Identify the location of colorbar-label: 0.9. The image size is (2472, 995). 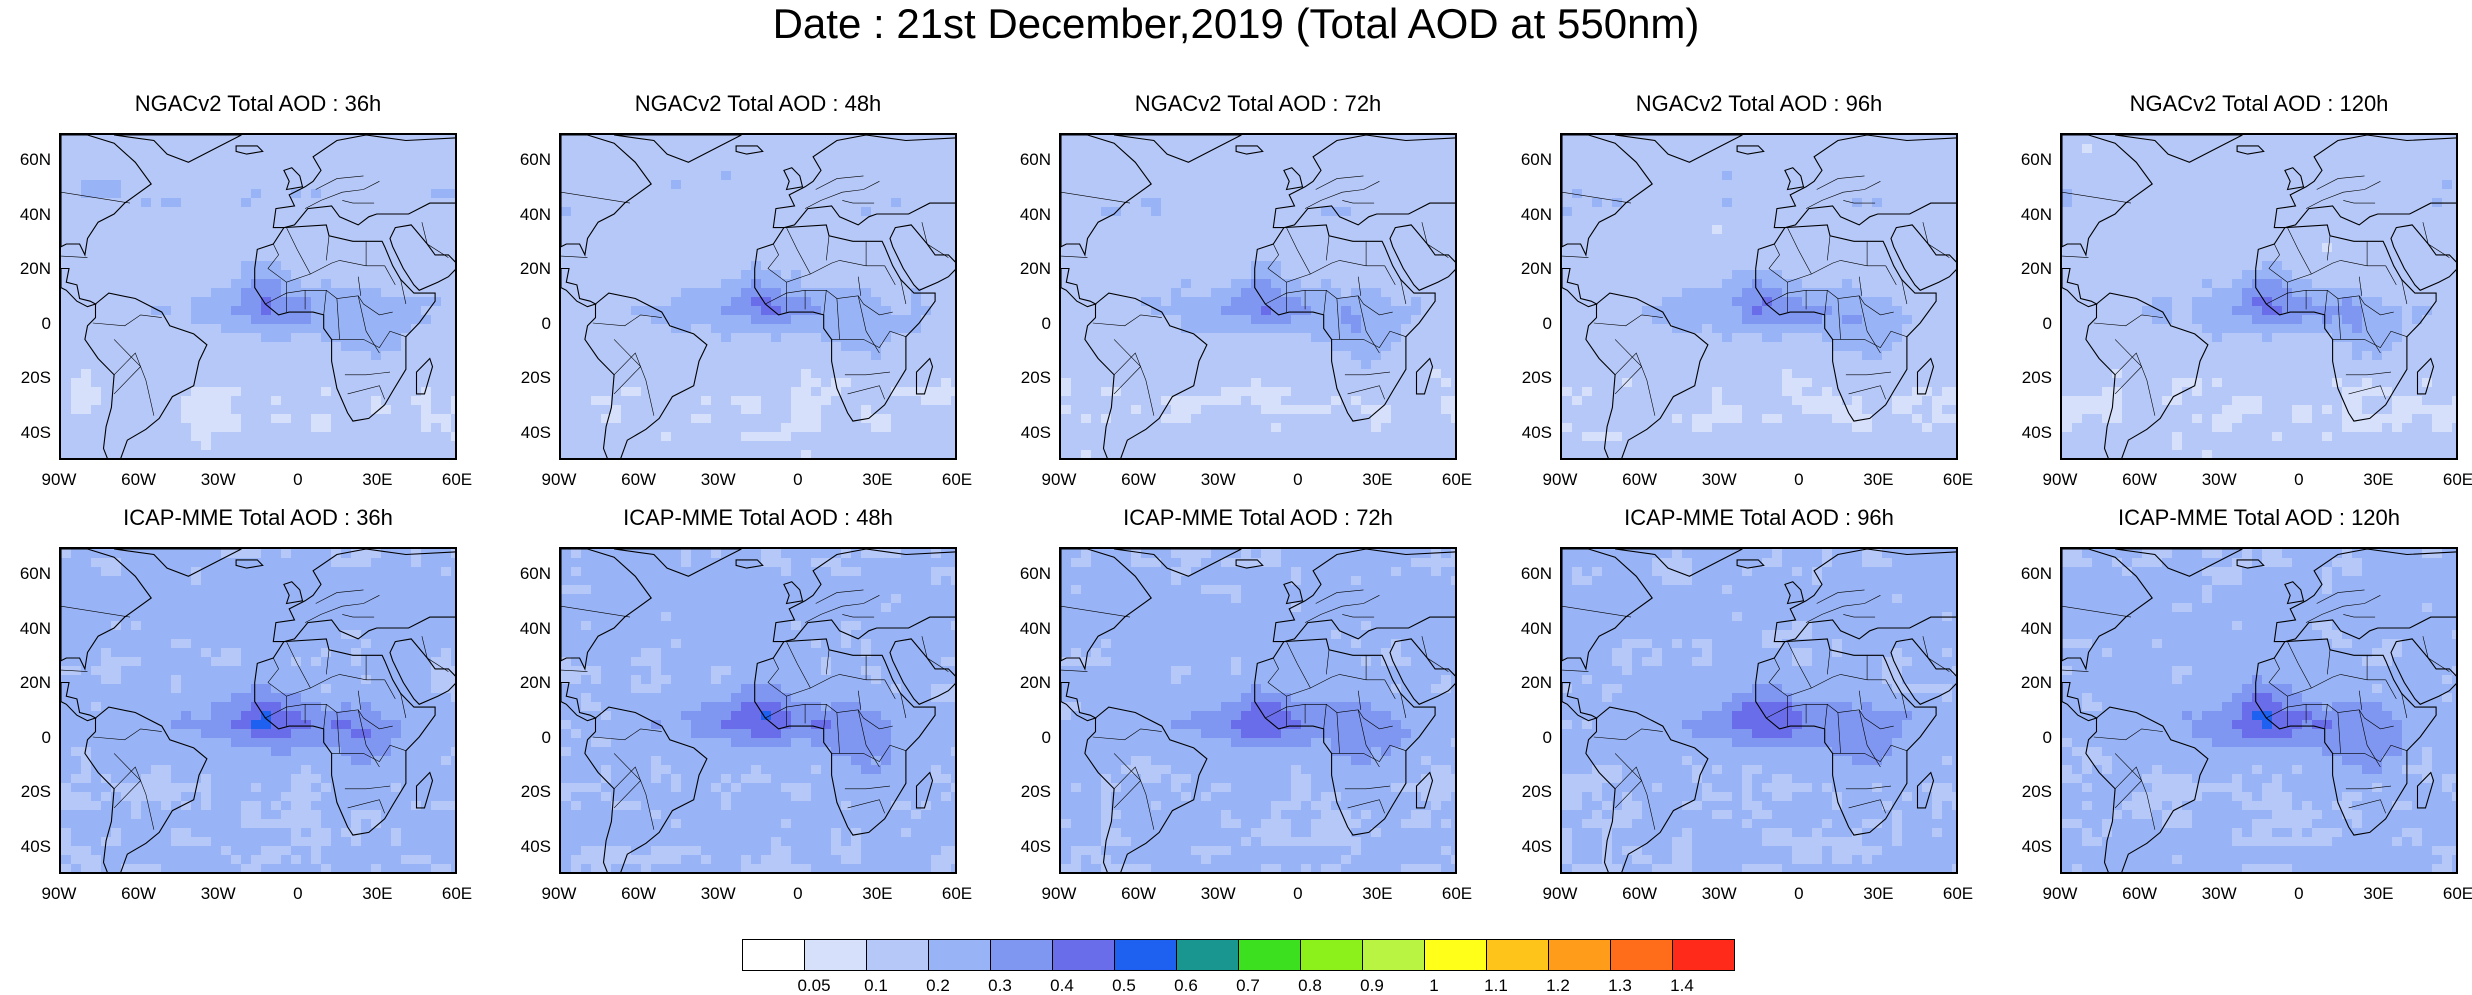
(1372, 986).